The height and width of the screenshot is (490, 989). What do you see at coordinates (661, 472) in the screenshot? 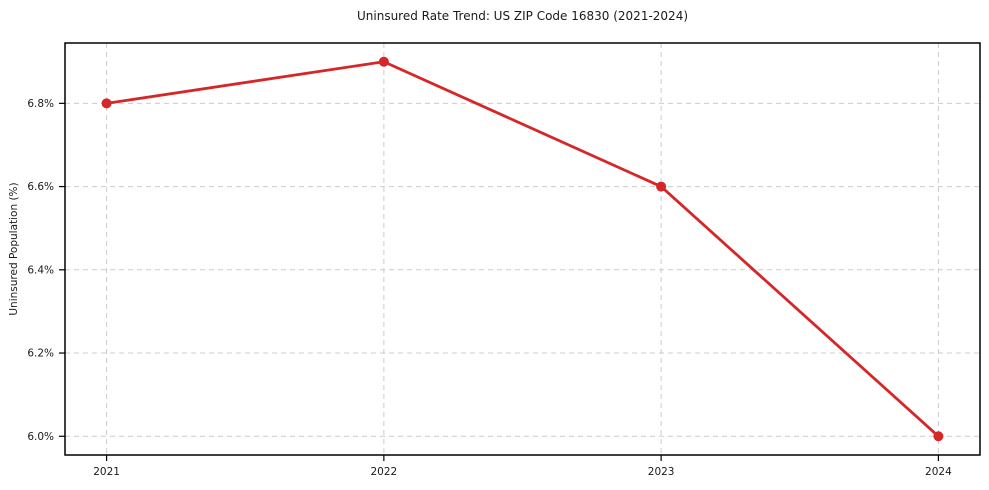
I see `x-tick-label: 2023` at bounding box center [661, 472].